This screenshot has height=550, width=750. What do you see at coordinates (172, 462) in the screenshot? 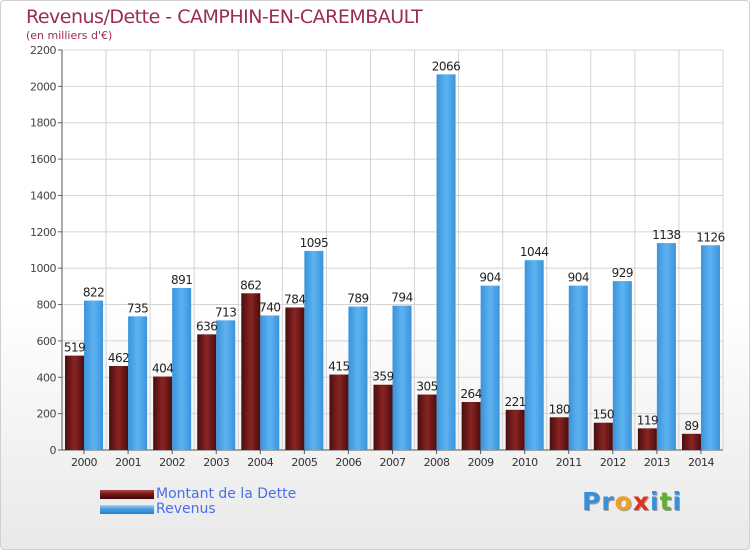
I see `x-tick-label: 2002` at bounding box center [172, 462].